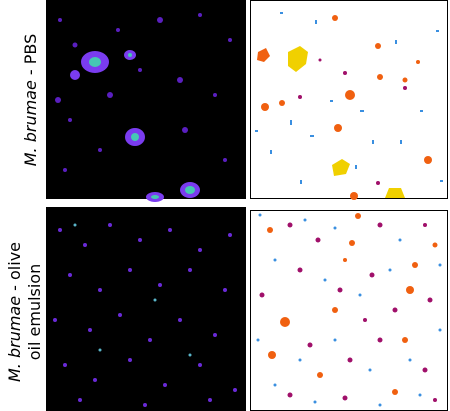 The image size is (450, 411). Describe the element at coordinates (14, 269) in the screenshot. I see `condition: - olive` at that location.